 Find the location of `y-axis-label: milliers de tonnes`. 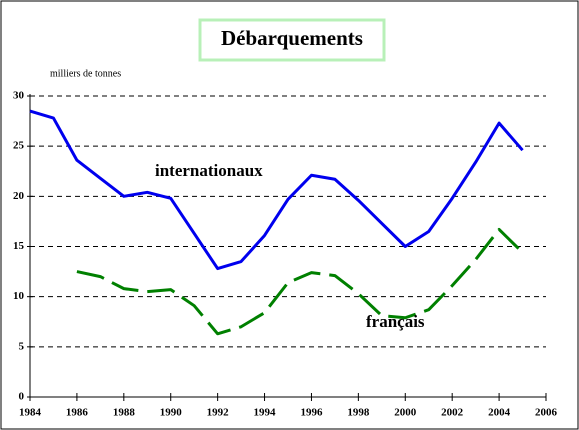

y-axis-label: milliers de tonnes is located at coordinates (85, 73).